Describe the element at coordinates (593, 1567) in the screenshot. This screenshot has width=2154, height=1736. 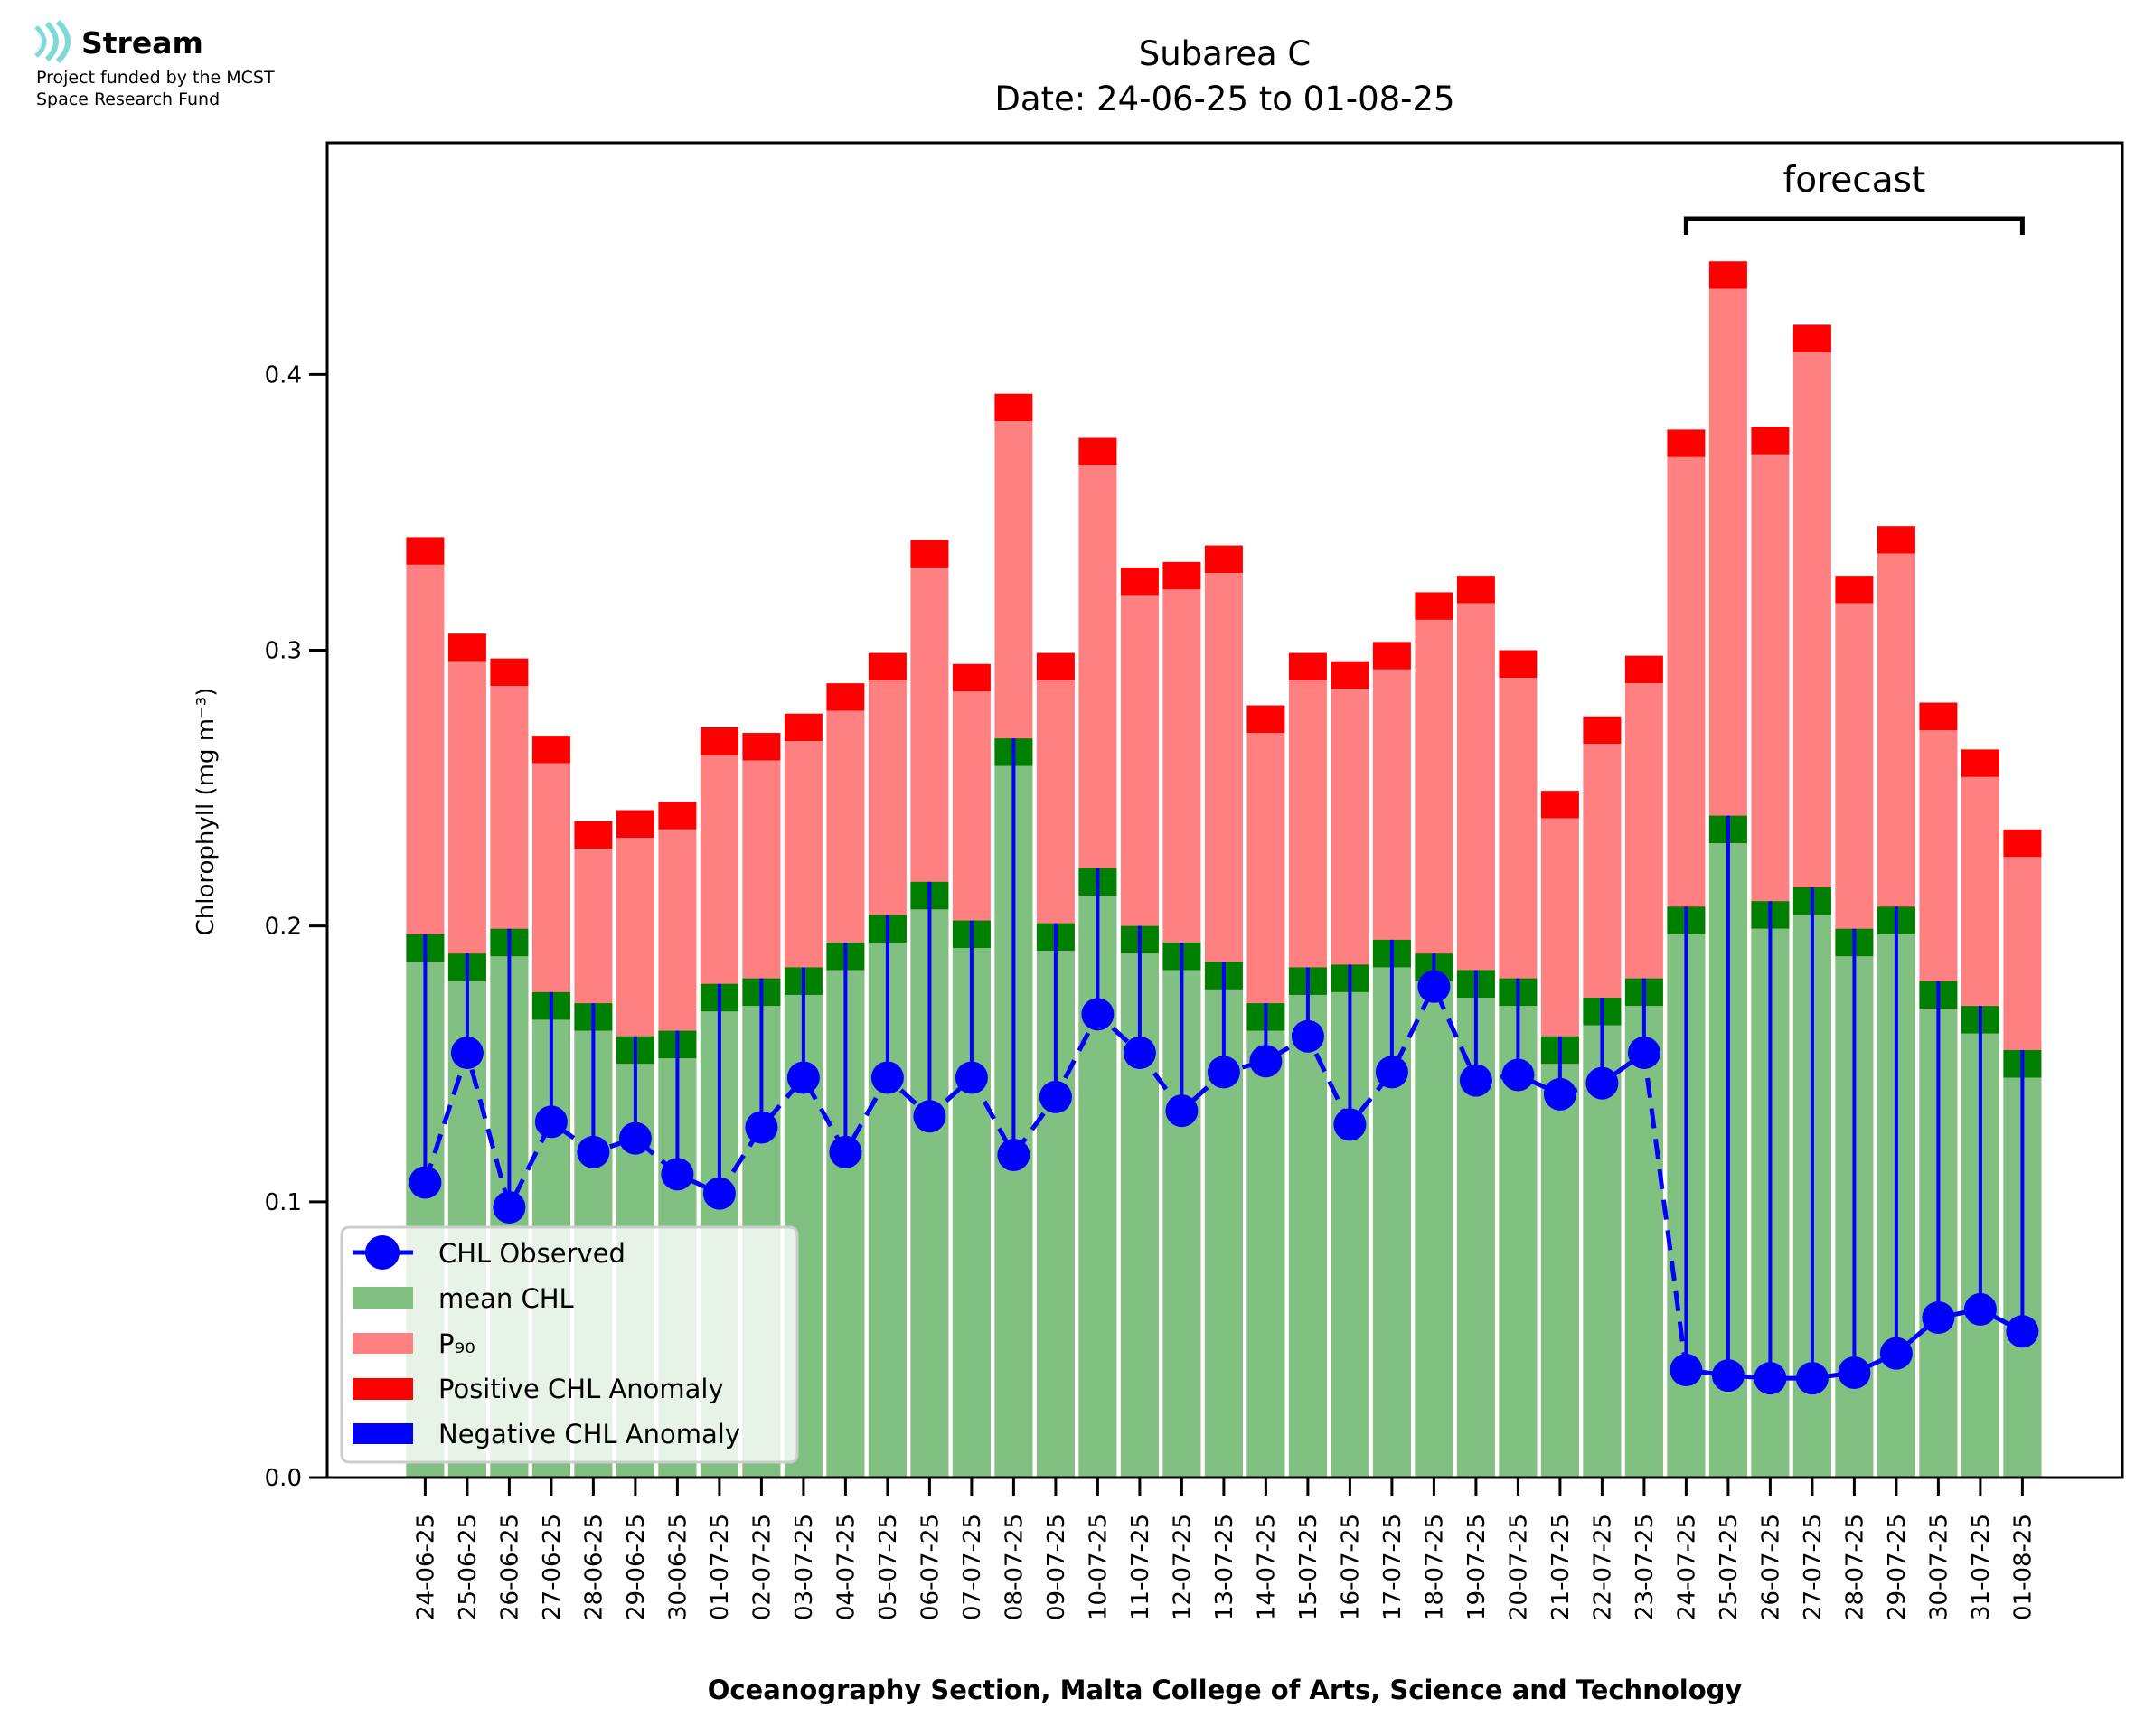
I see `x-tick-label: 28-06-25` at that location.